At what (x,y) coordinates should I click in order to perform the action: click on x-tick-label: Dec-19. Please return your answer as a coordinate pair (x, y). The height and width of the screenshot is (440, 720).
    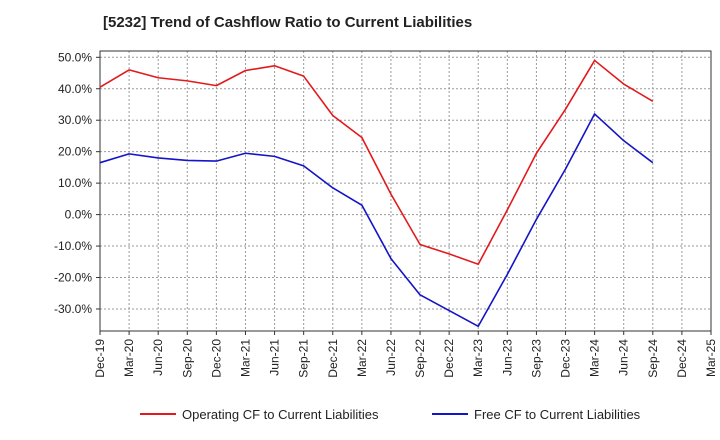
    Looking at the image, I should click on (100, 358).